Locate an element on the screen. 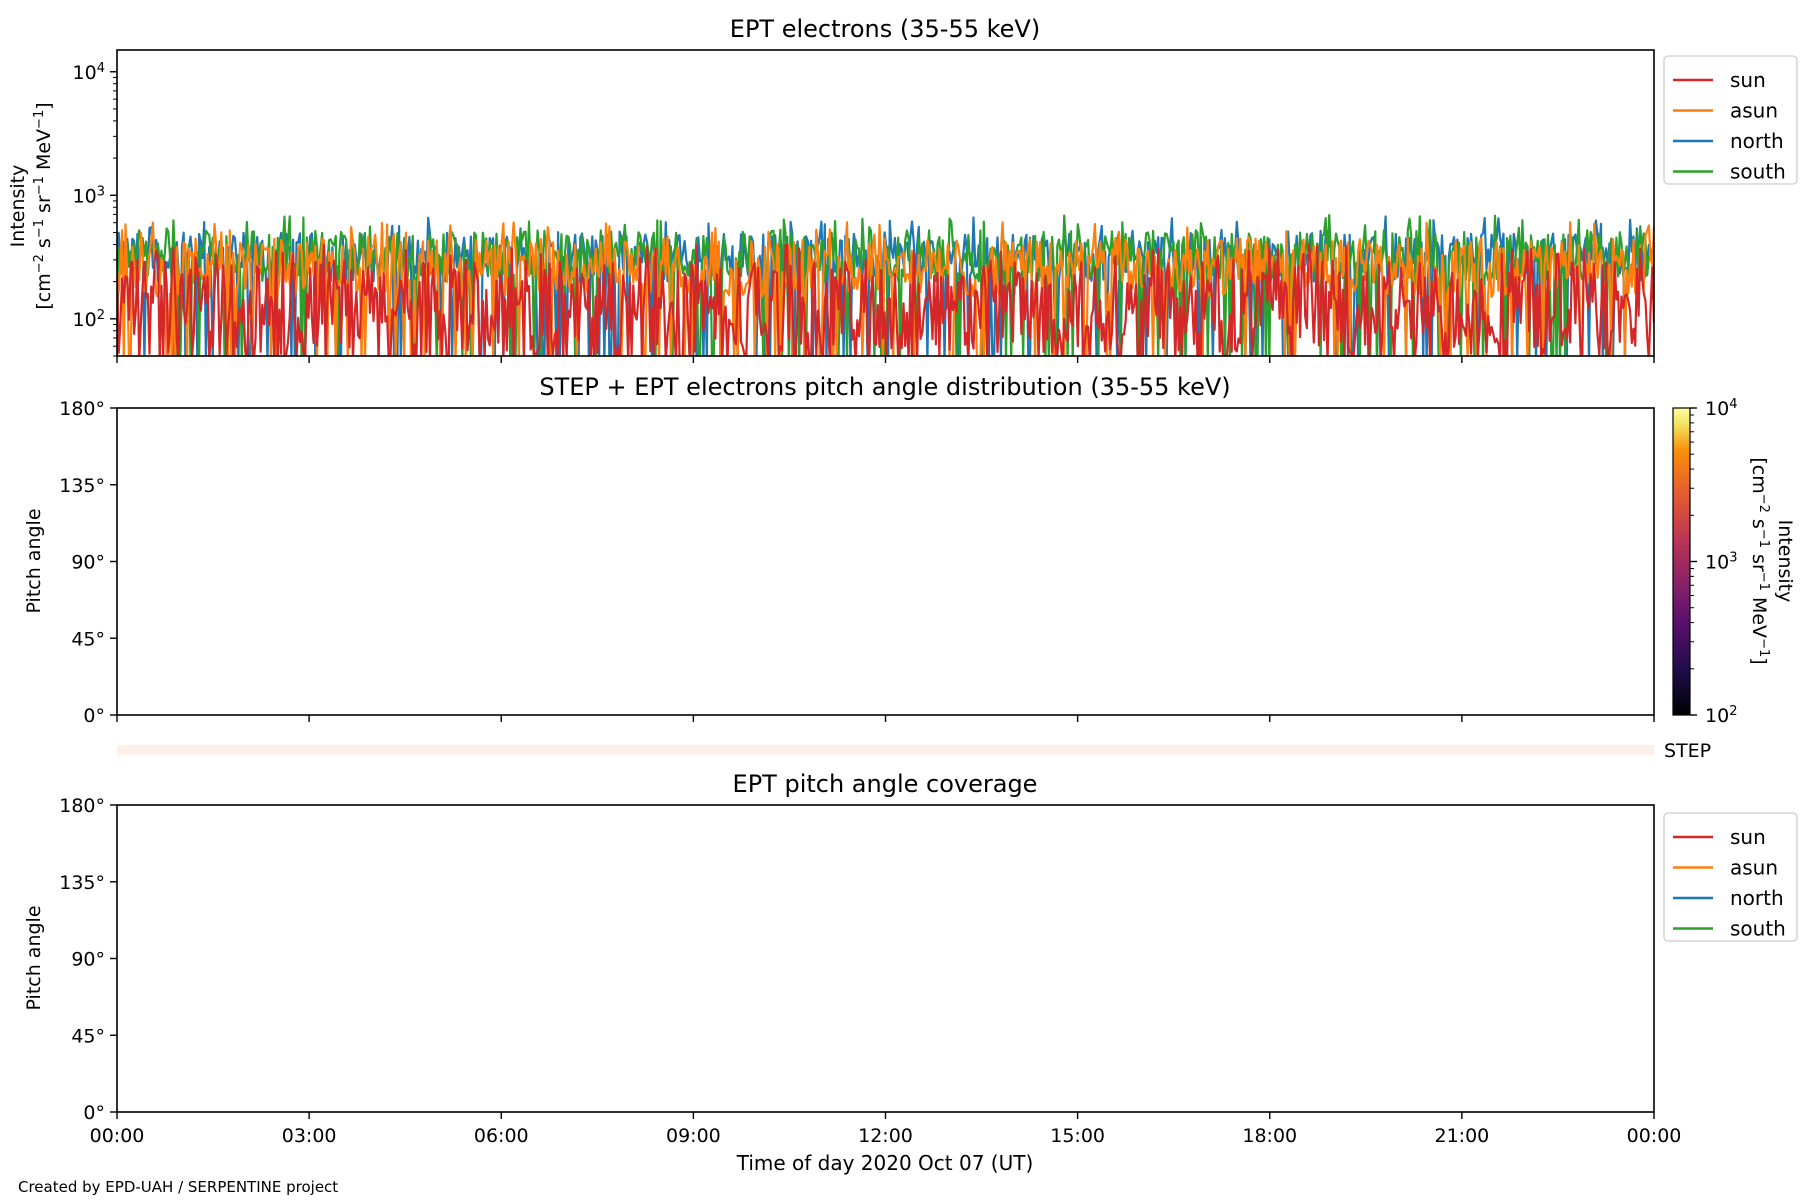  series-line-sun is located at coordinates (885, 299).